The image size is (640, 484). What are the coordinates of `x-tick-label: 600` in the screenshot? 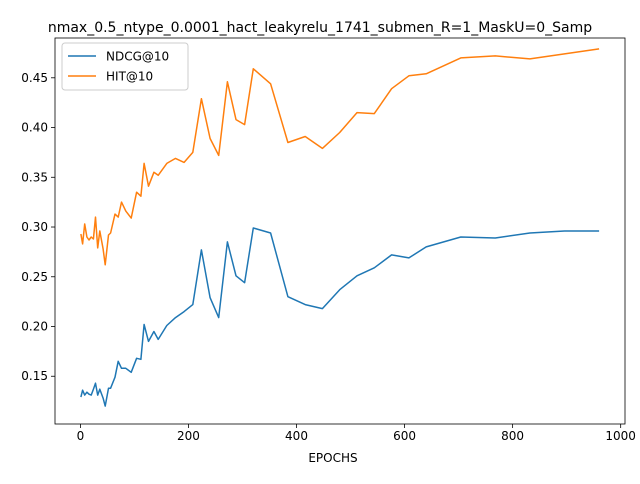 It's located at (404, 436).